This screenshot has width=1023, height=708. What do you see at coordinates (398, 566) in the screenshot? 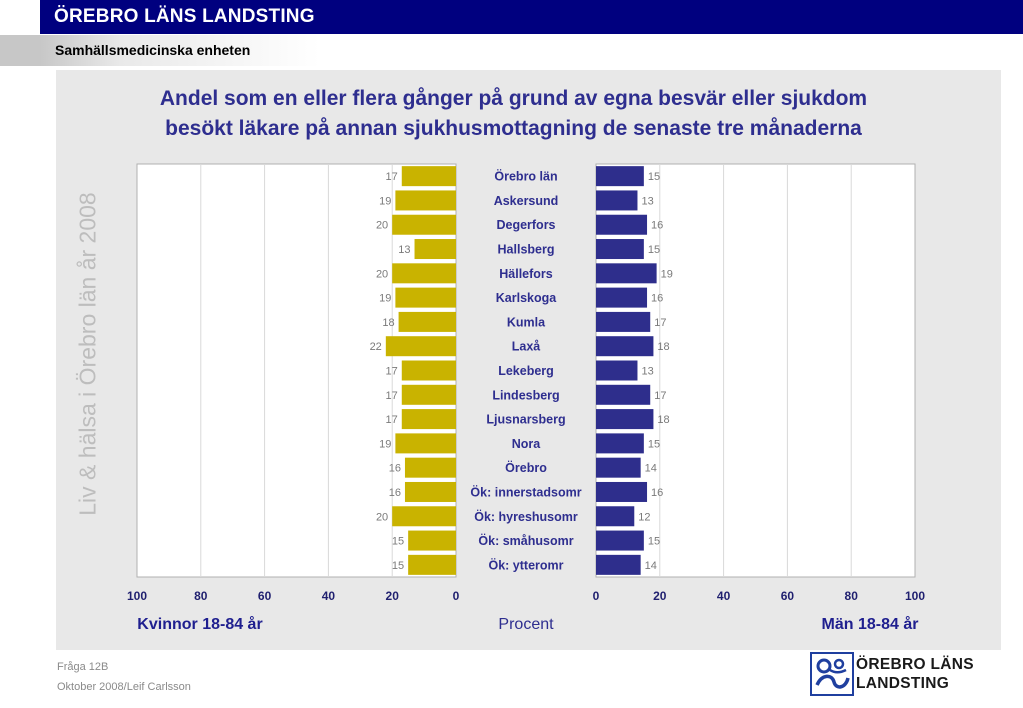
I see `data-label-women: 15` at bounding box center [398, 566].